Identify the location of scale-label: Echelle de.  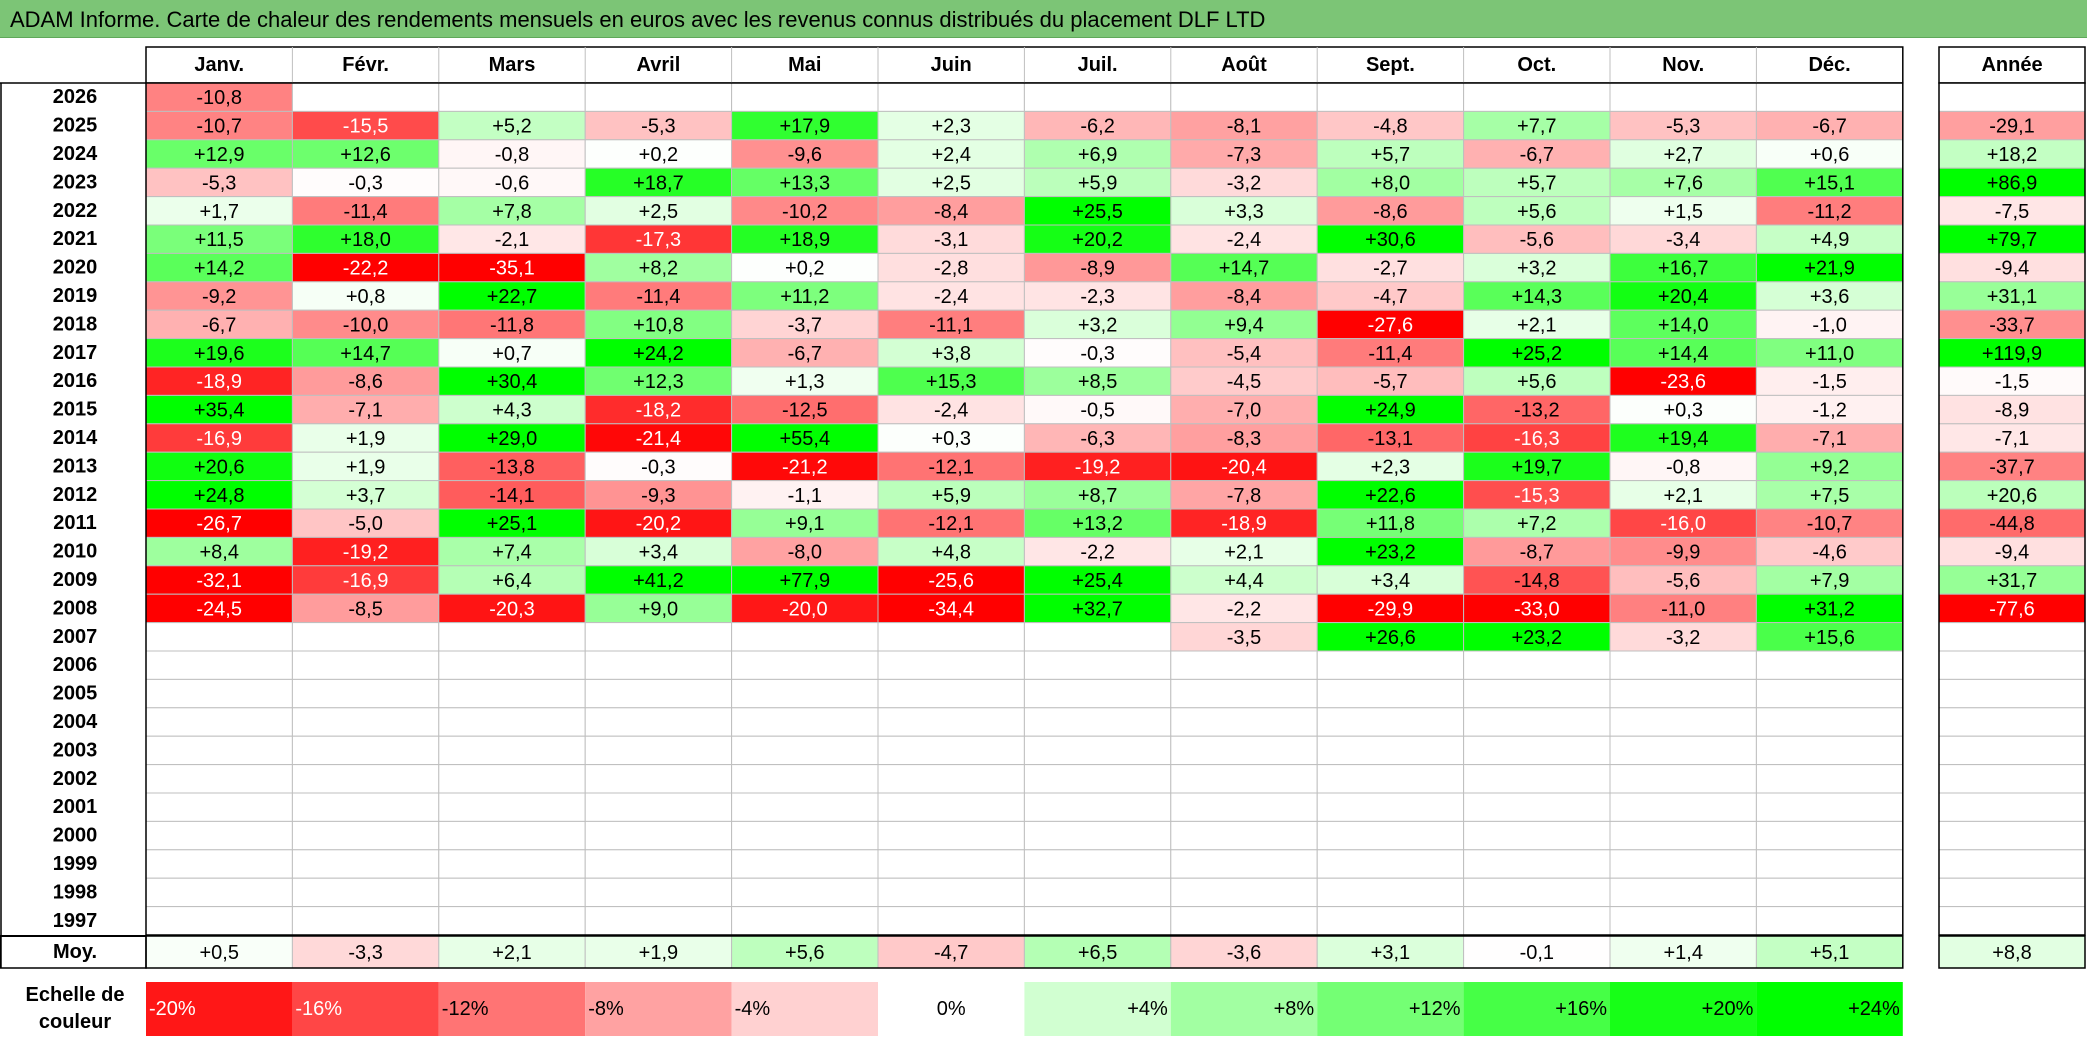
(75, 995).